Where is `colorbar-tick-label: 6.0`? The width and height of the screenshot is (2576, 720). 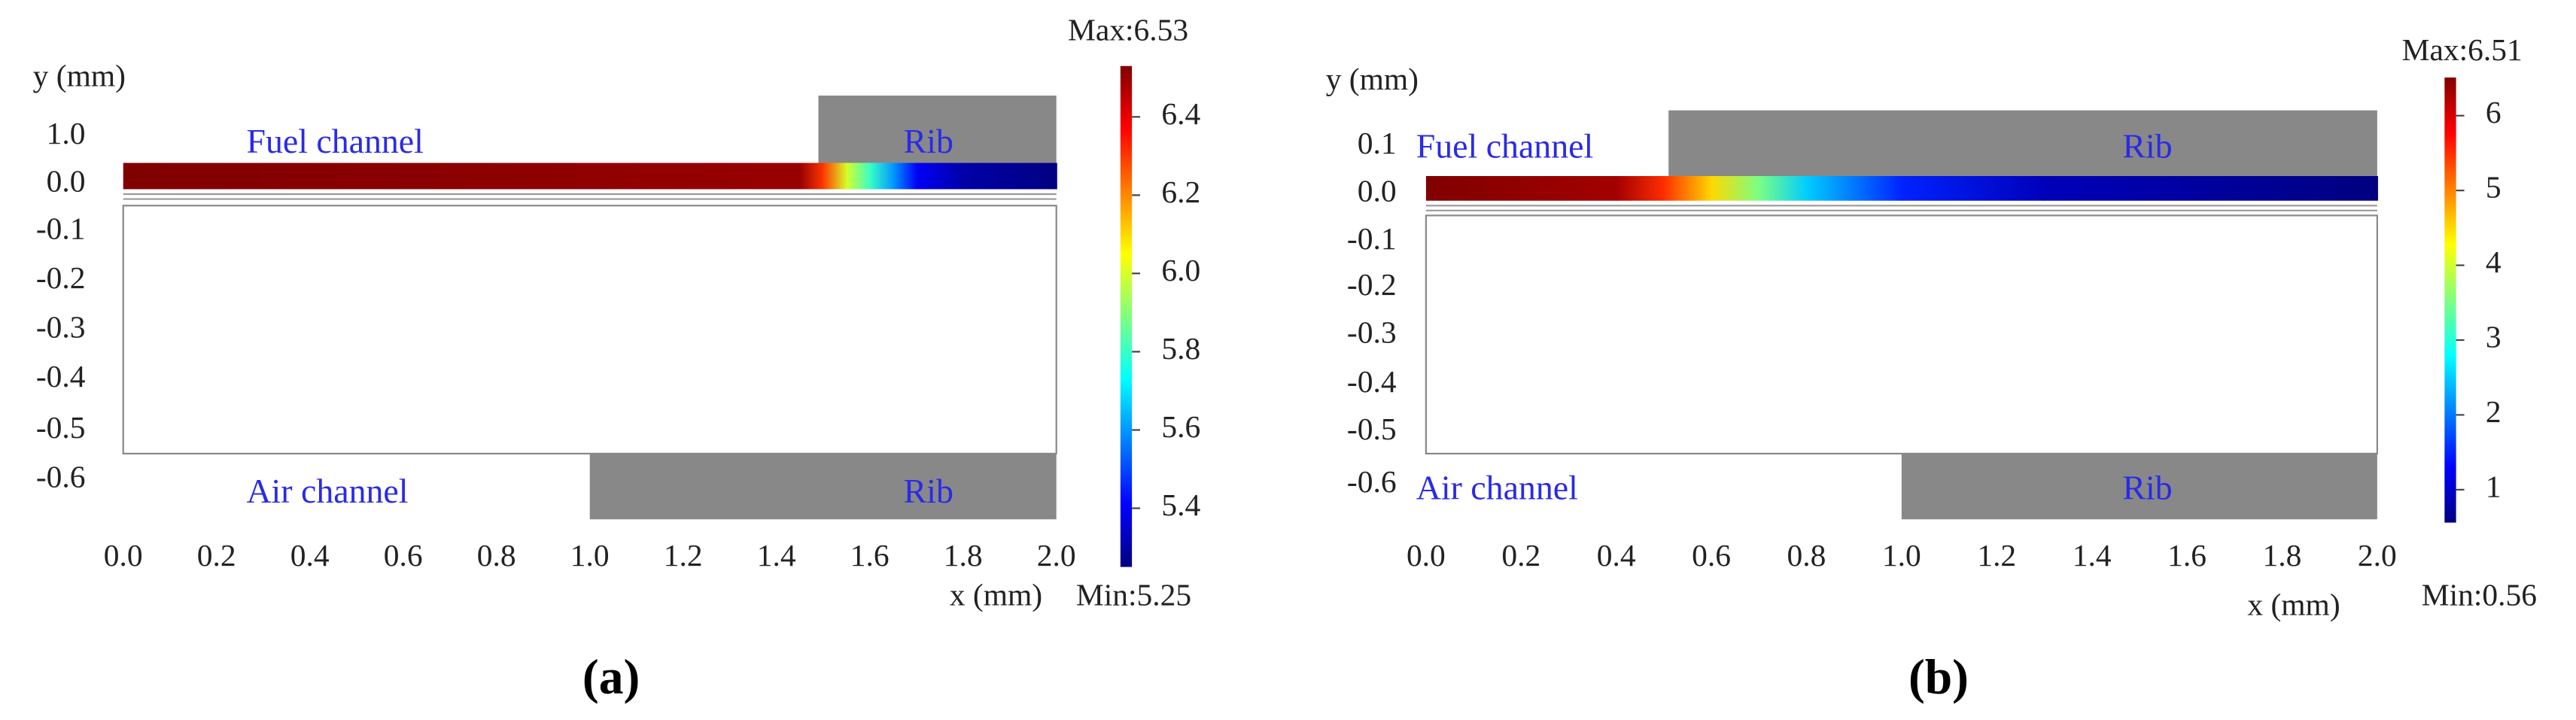
colorbar-tick-label: 6.0 is located at coordinates (1180, 270).